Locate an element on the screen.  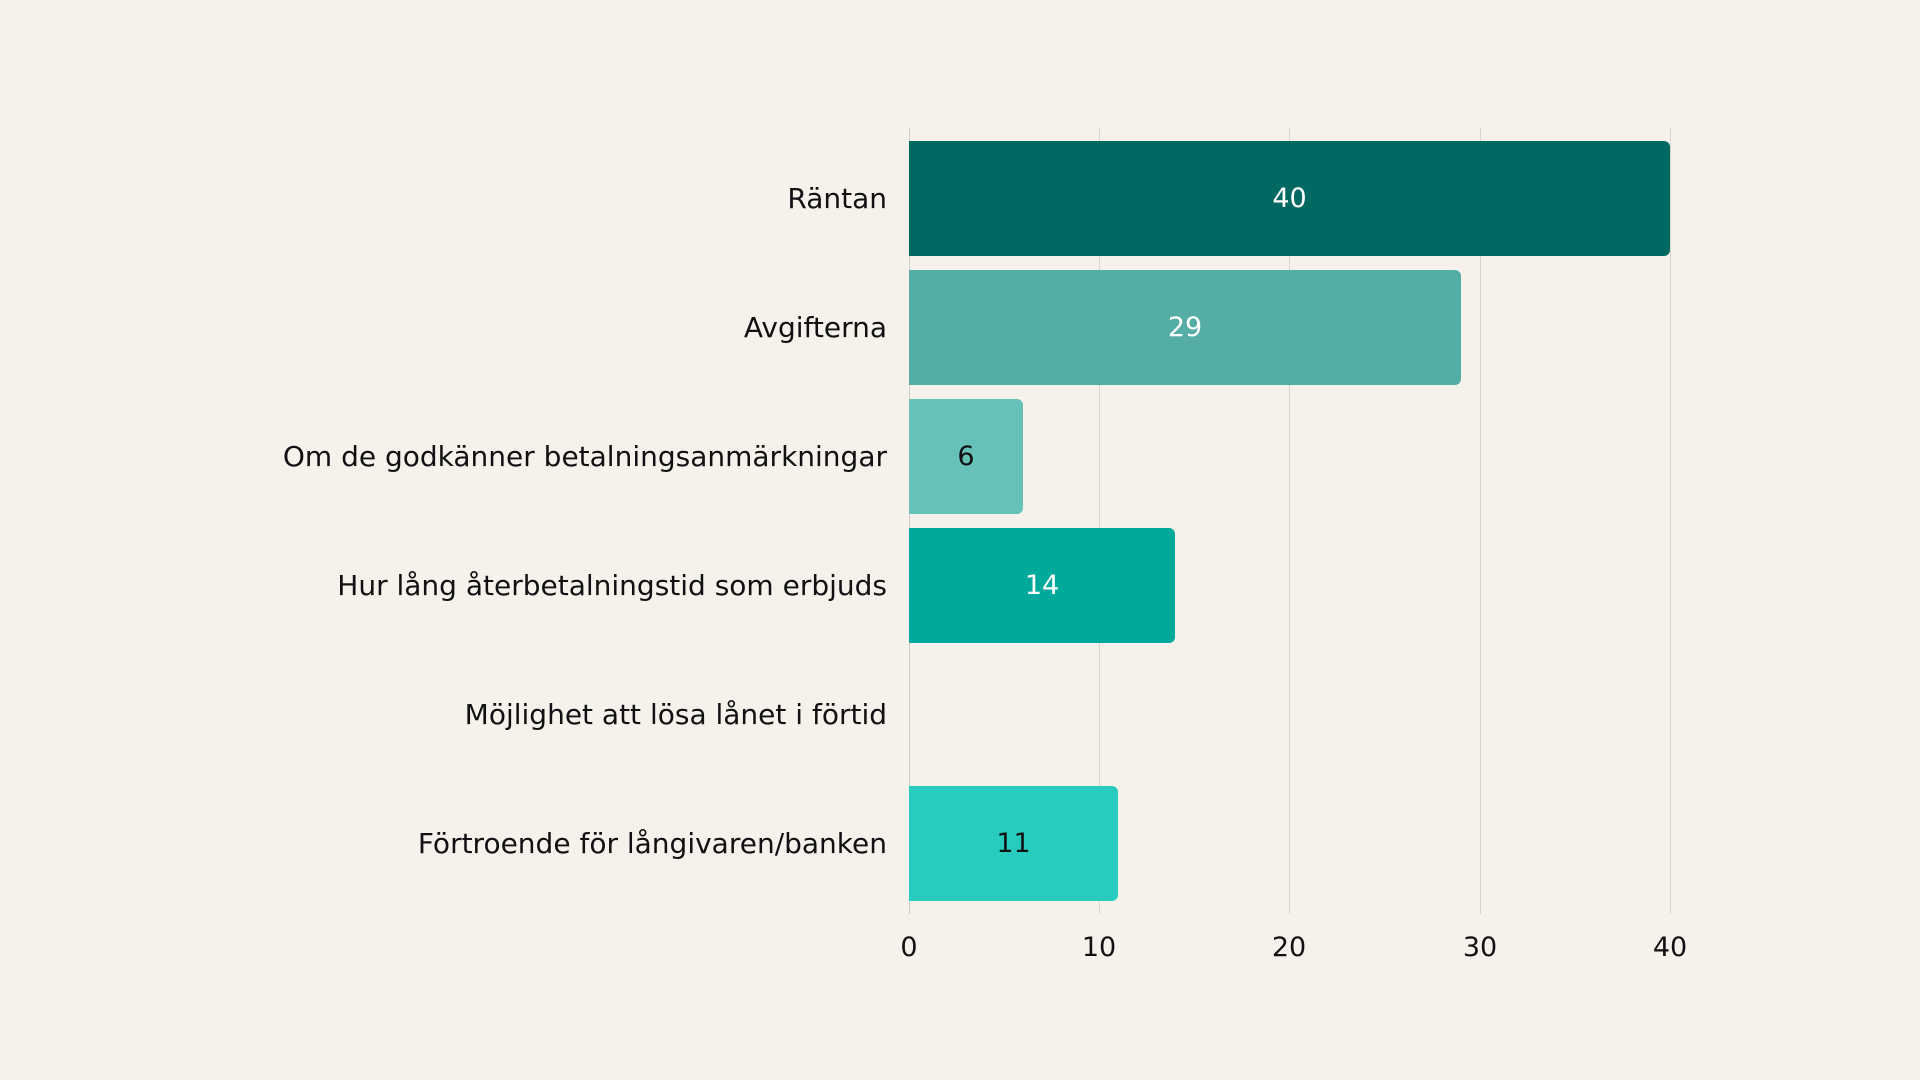
bar: 6 is located at coordinates (966, 456).